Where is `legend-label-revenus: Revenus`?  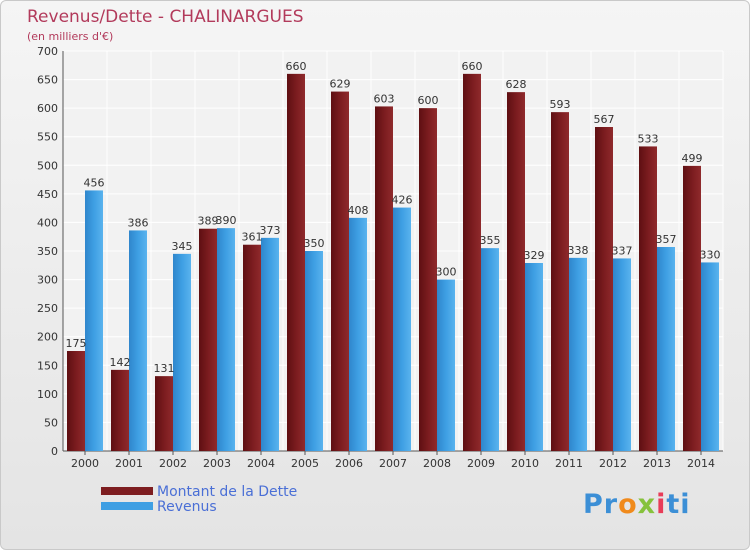
legend-label-revenus: Revenus is located at coordinates (187, 507).